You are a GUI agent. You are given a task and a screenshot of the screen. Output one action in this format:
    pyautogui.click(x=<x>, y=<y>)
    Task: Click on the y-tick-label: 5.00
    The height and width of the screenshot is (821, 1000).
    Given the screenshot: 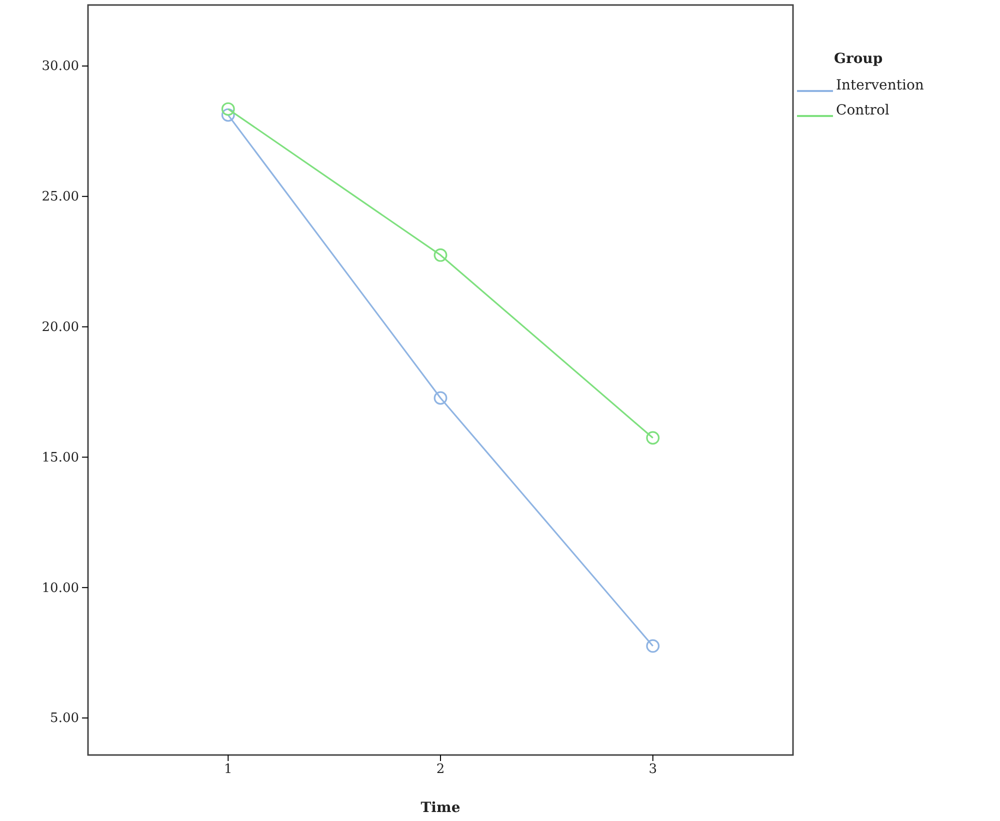 What is the action you would take?
    pyautogui.click(x=64, y=718)
    